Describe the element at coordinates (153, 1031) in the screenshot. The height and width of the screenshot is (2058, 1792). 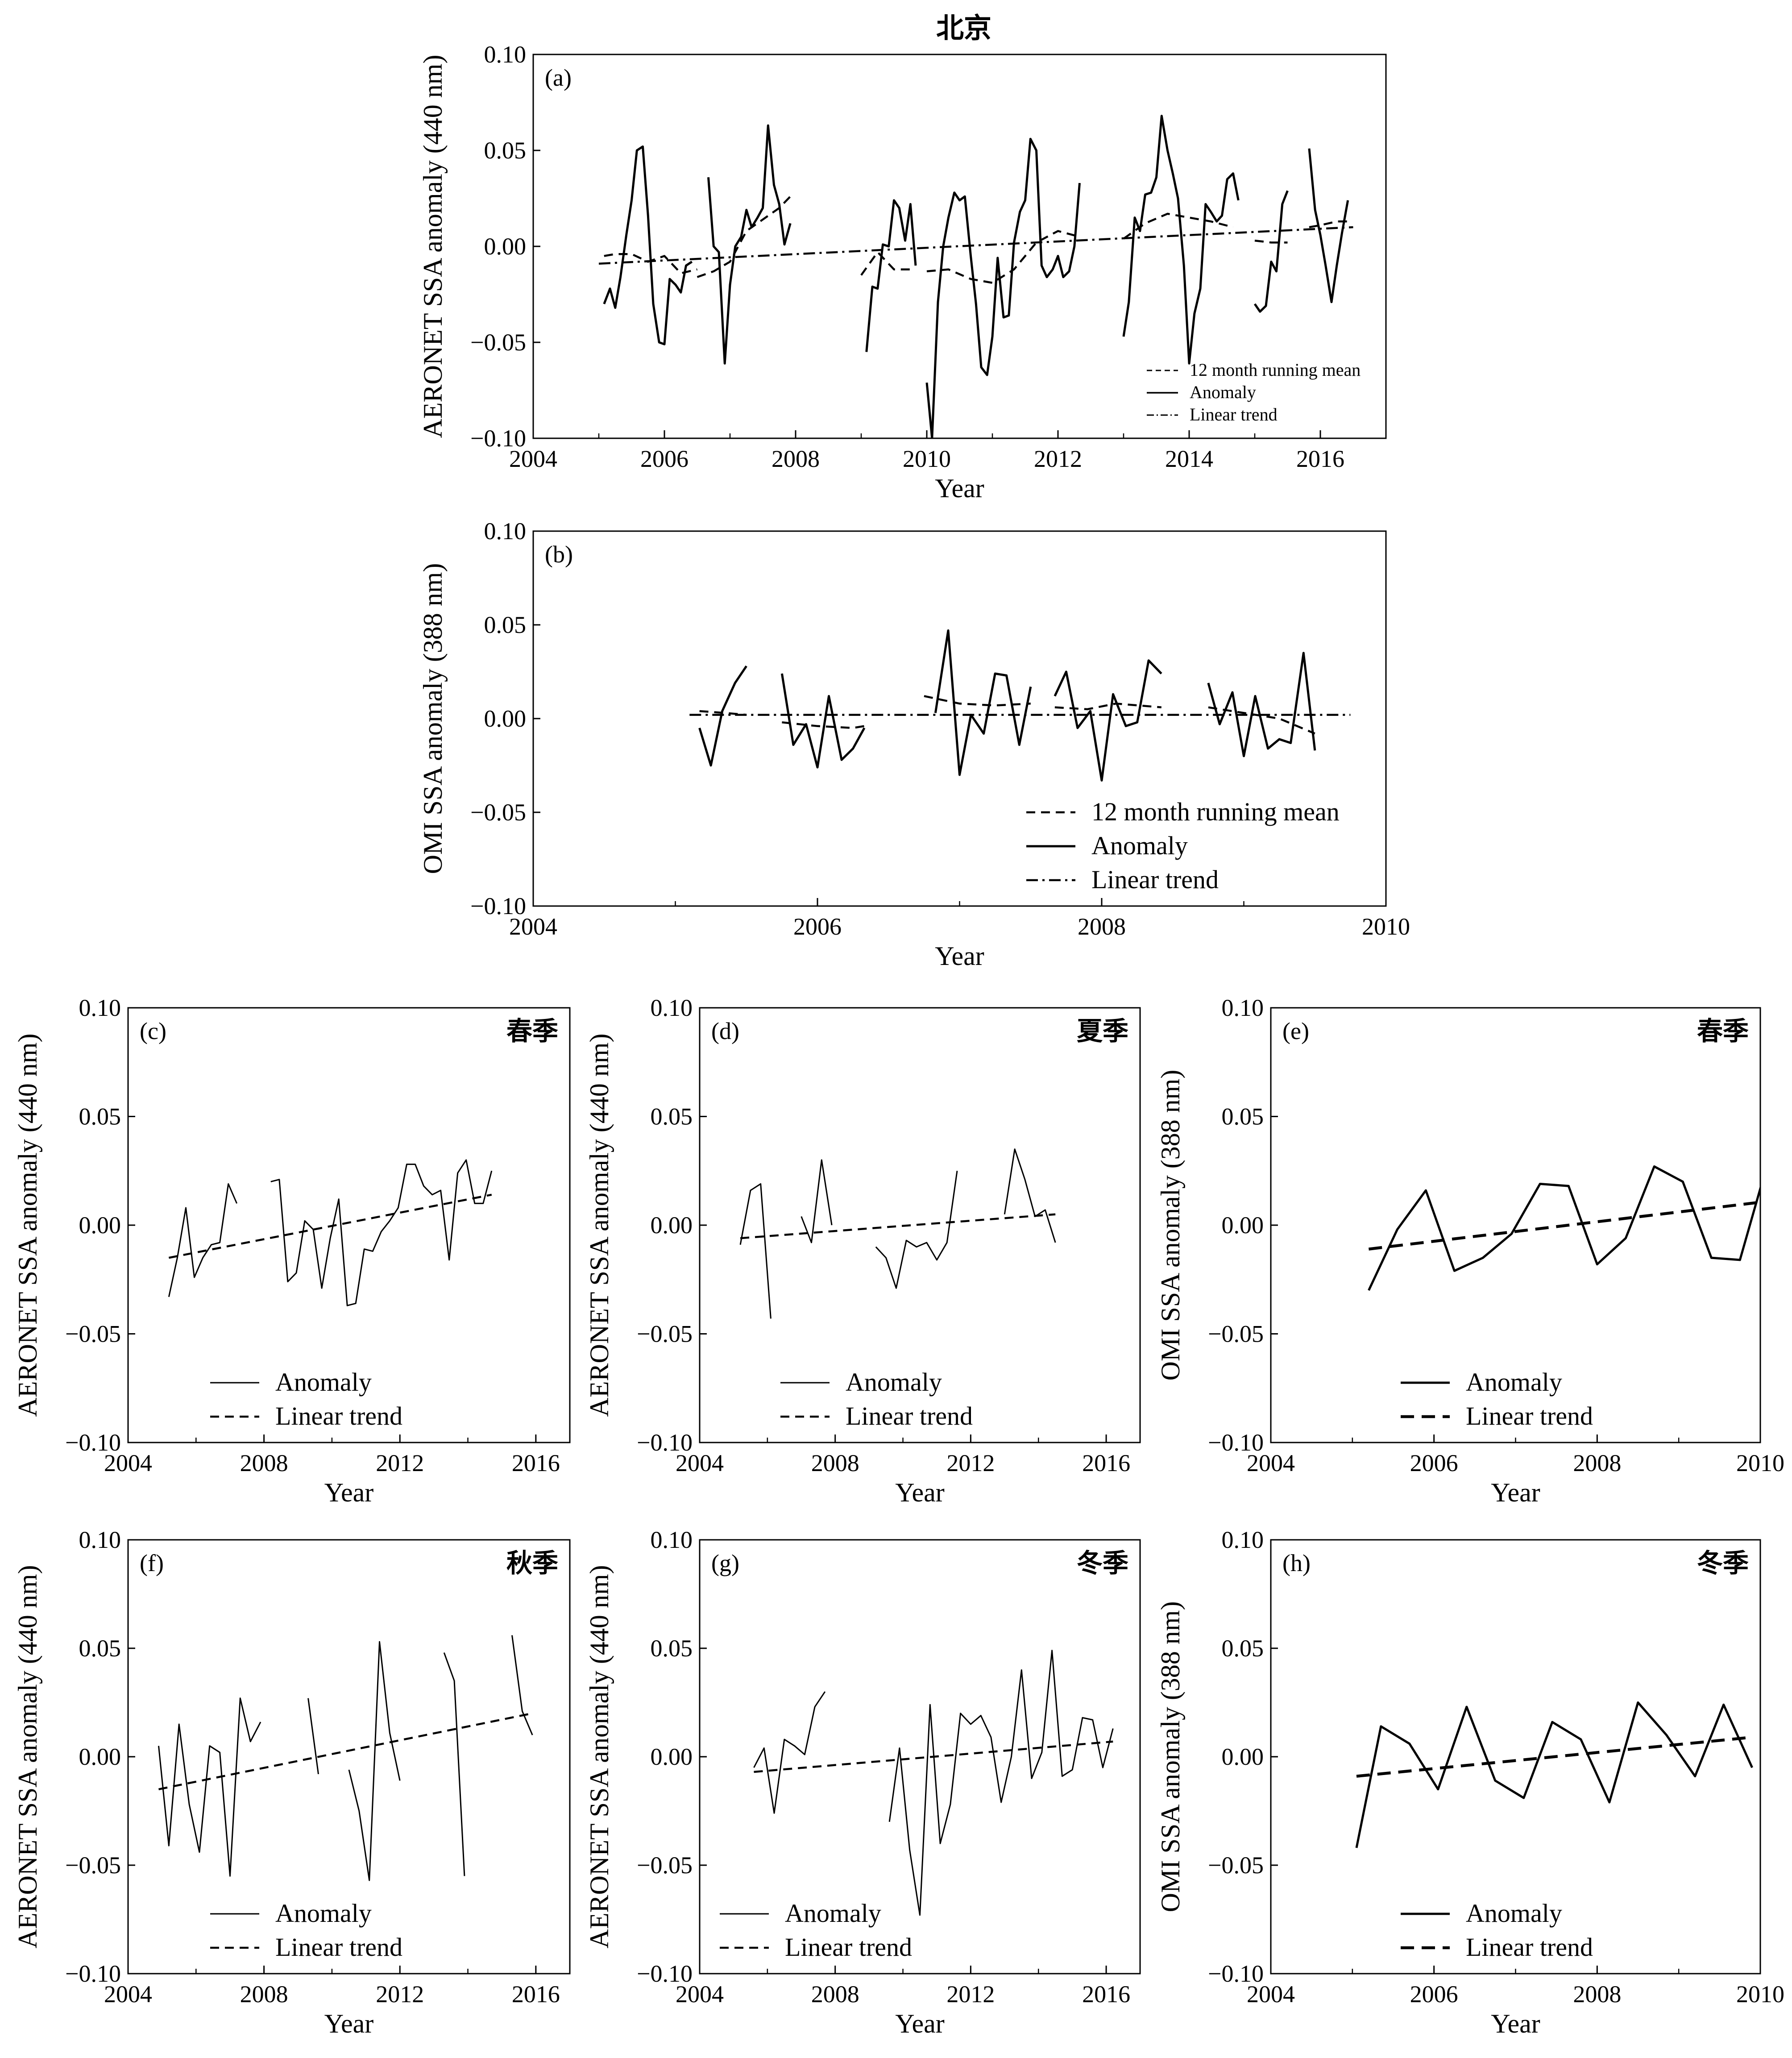
I see `panel-label: (c)` at that location.